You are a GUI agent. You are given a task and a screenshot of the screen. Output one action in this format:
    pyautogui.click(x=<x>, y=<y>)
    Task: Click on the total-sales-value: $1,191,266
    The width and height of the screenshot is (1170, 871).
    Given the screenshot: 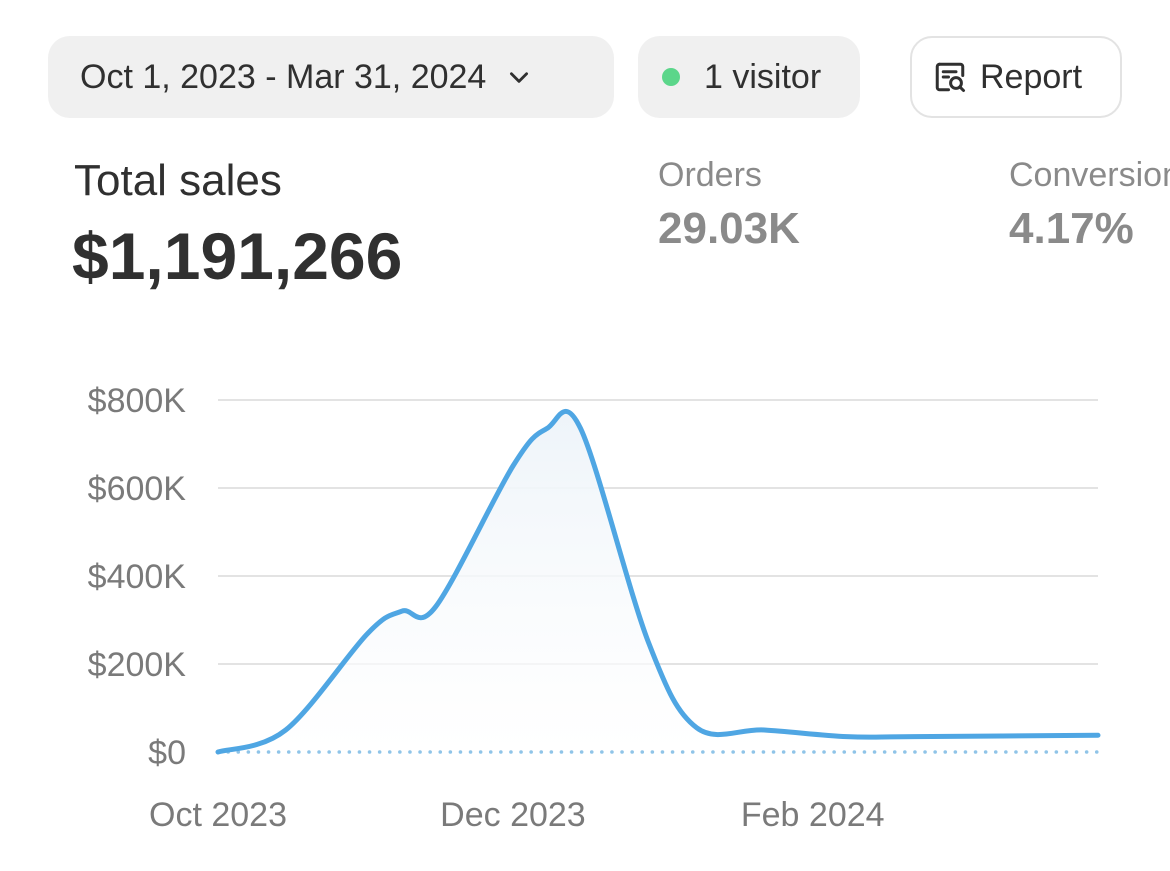 What is the action you would take?
    pyautogui.click(x=237, y=256)
    